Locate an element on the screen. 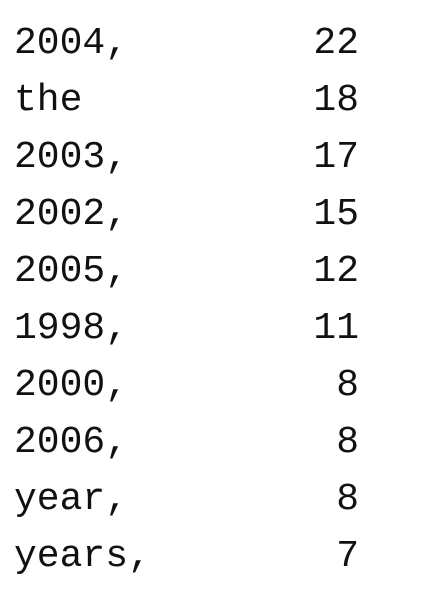 This screenshot has width=421, height=595. word-count: 17 is located at coordinates (336, 157).